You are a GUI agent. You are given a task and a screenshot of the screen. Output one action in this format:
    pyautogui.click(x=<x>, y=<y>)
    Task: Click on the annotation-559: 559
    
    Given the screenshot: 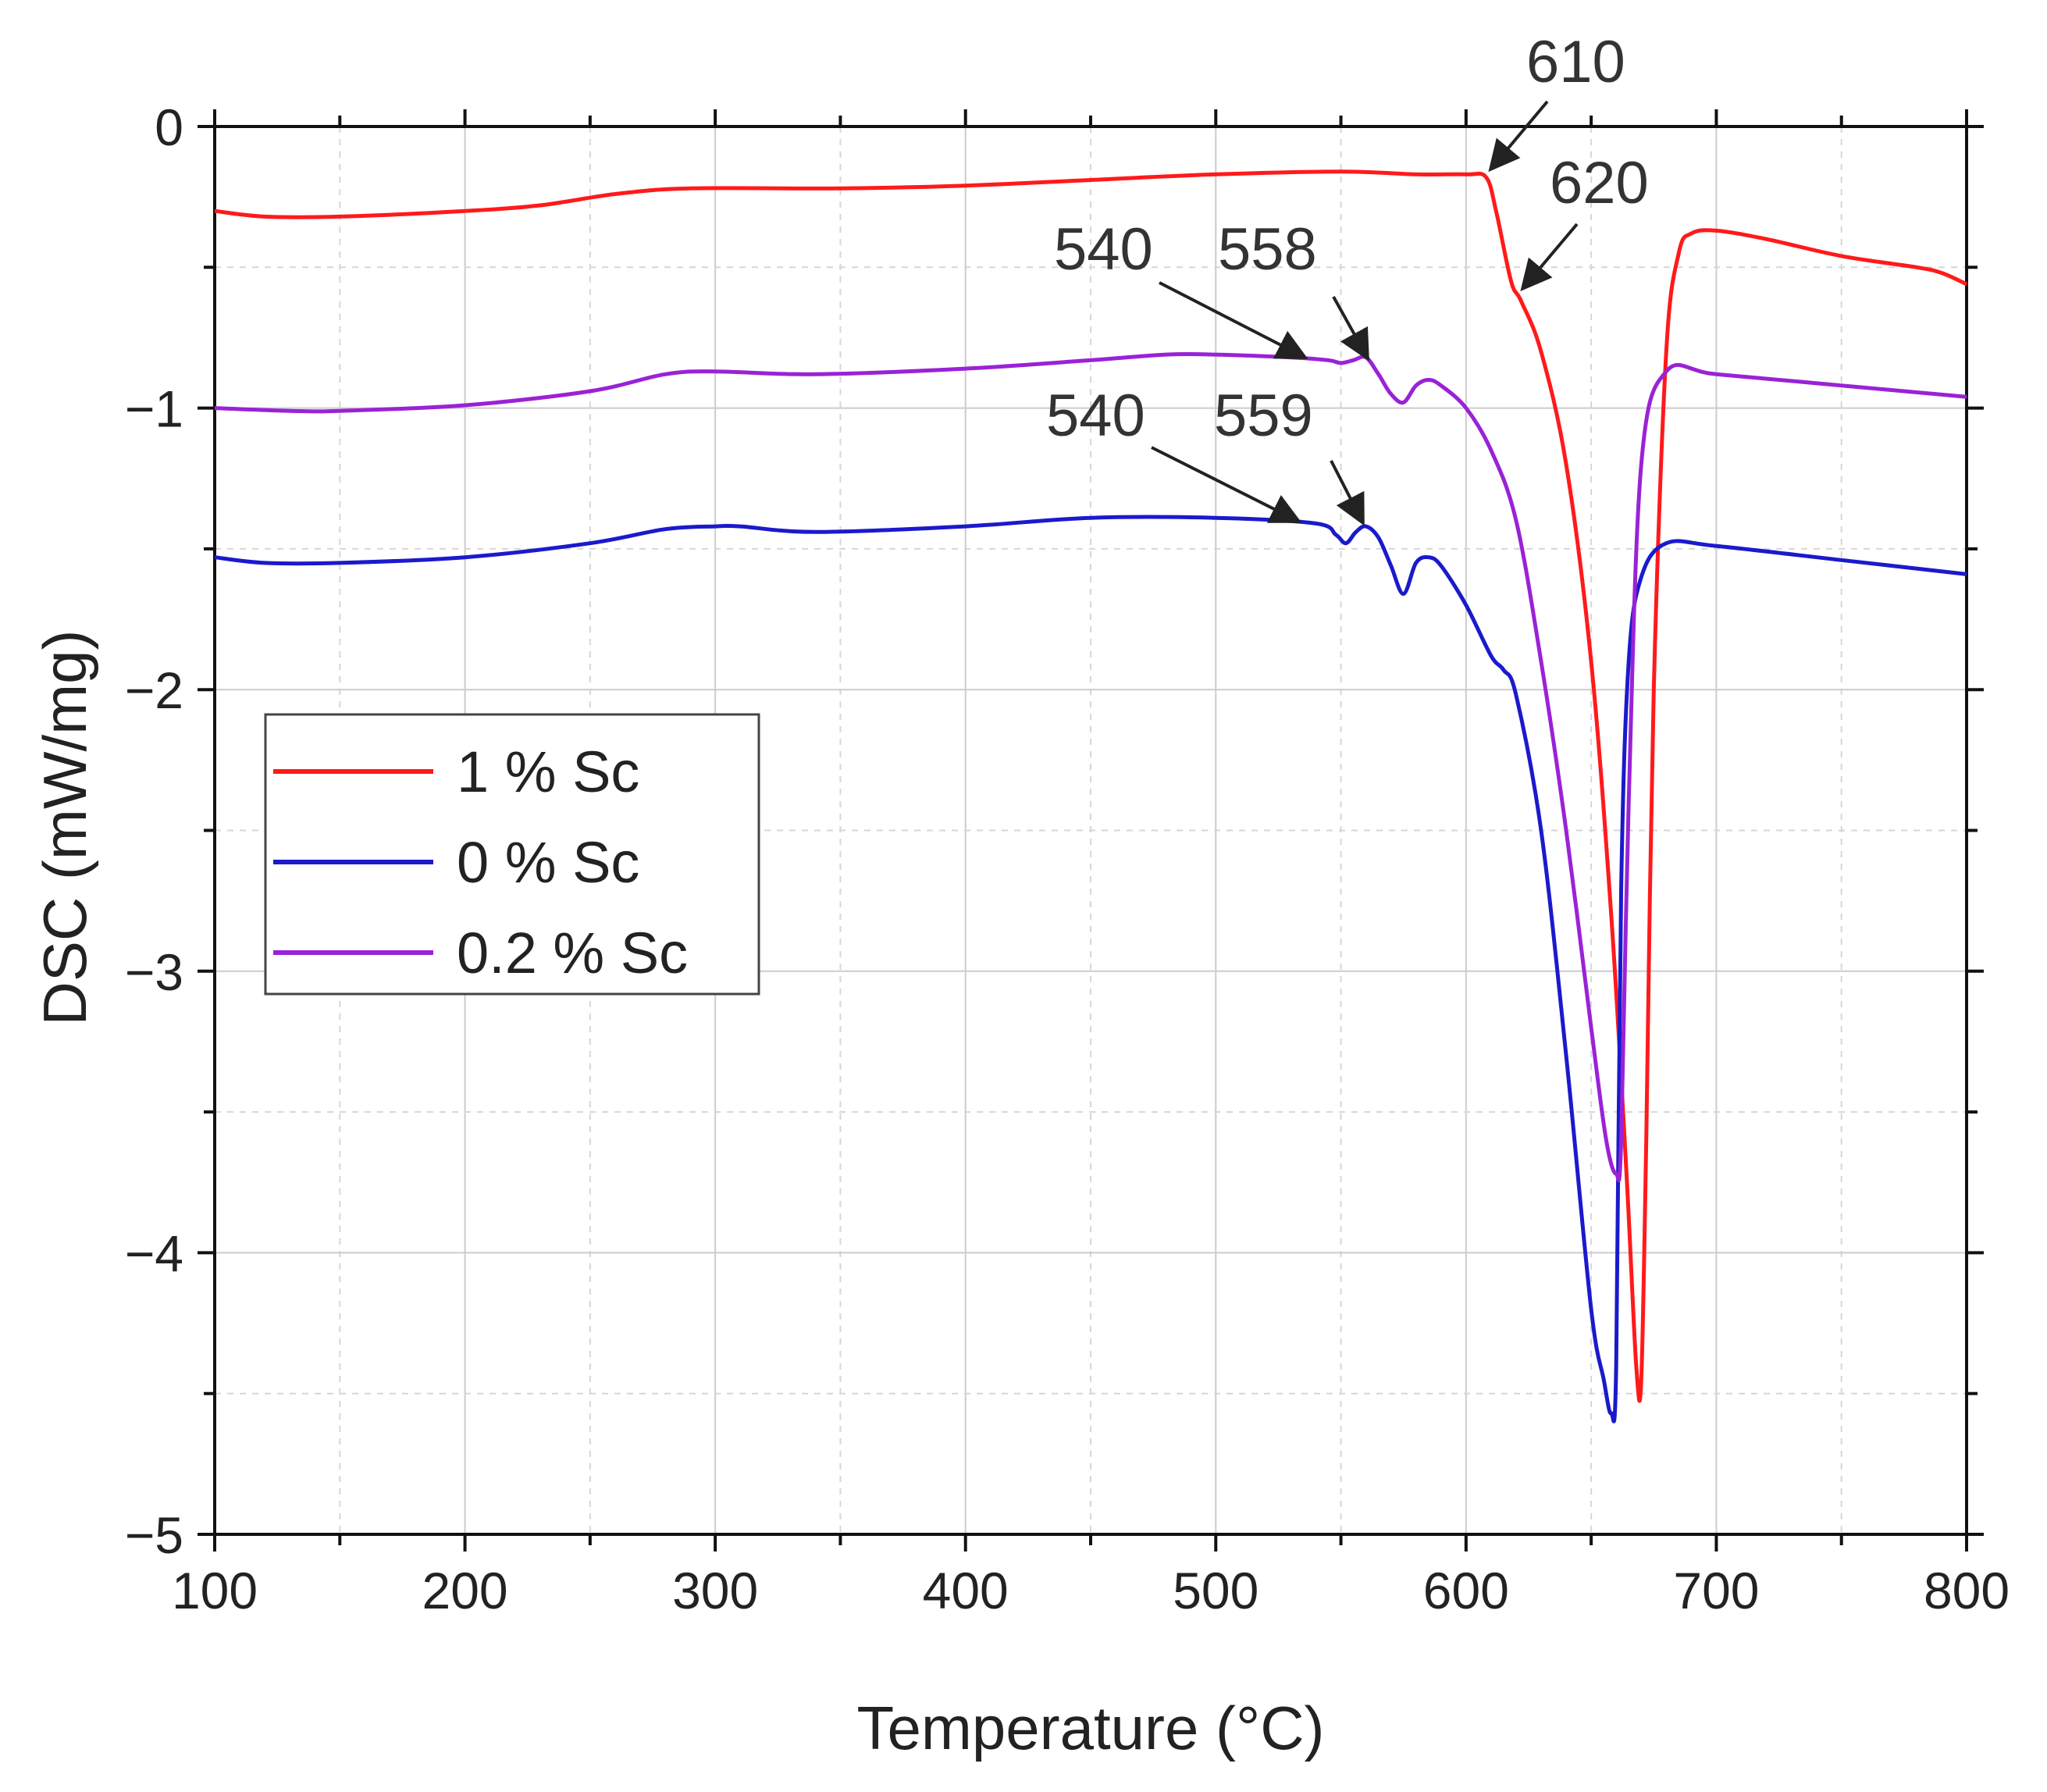 What is the action you would take?
    pyautogui.click(x=1289, y=454)
    